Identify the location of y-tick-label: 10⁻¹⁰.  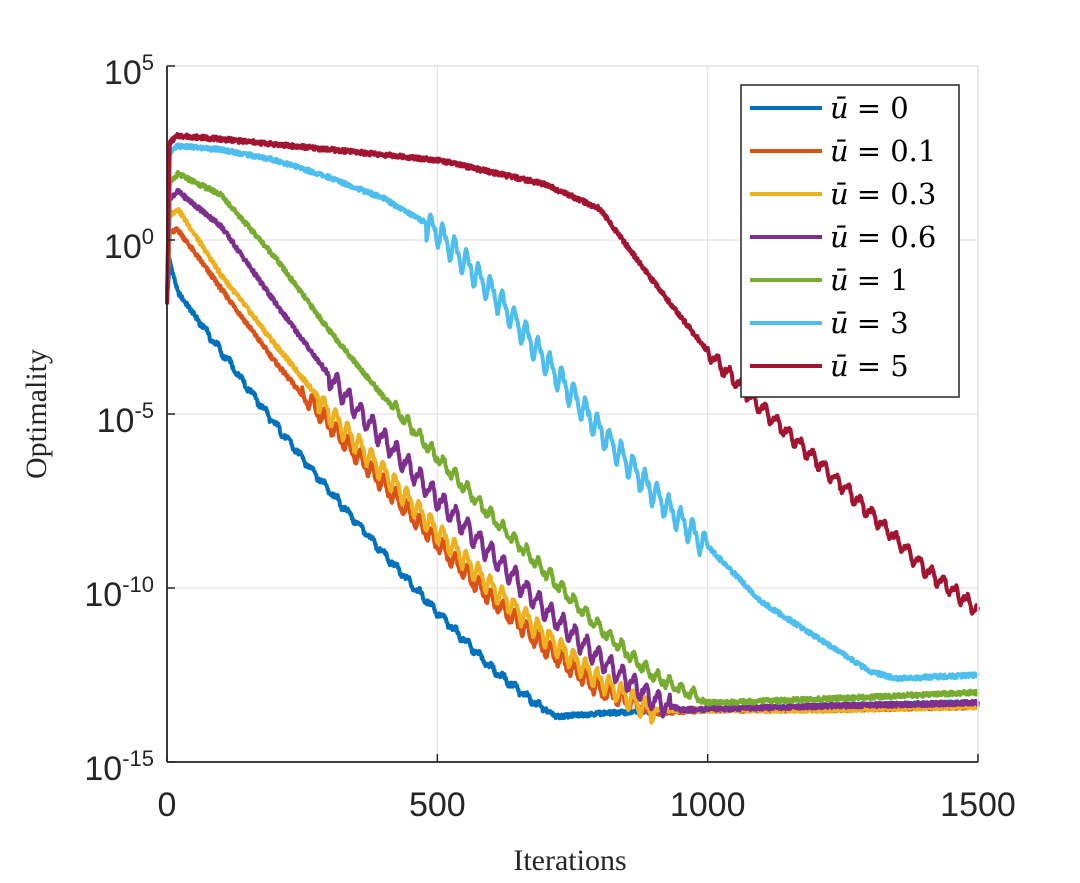
(119, 593).